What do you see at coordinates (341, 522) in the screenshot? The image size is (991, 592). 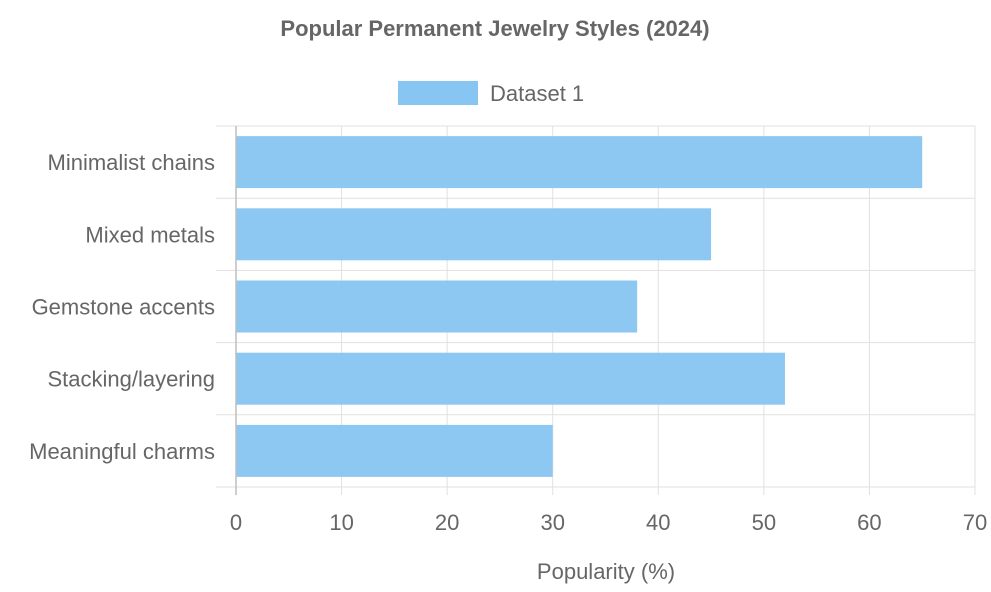 I see `x-tick-label: 10` at bounding box center [341, 522].